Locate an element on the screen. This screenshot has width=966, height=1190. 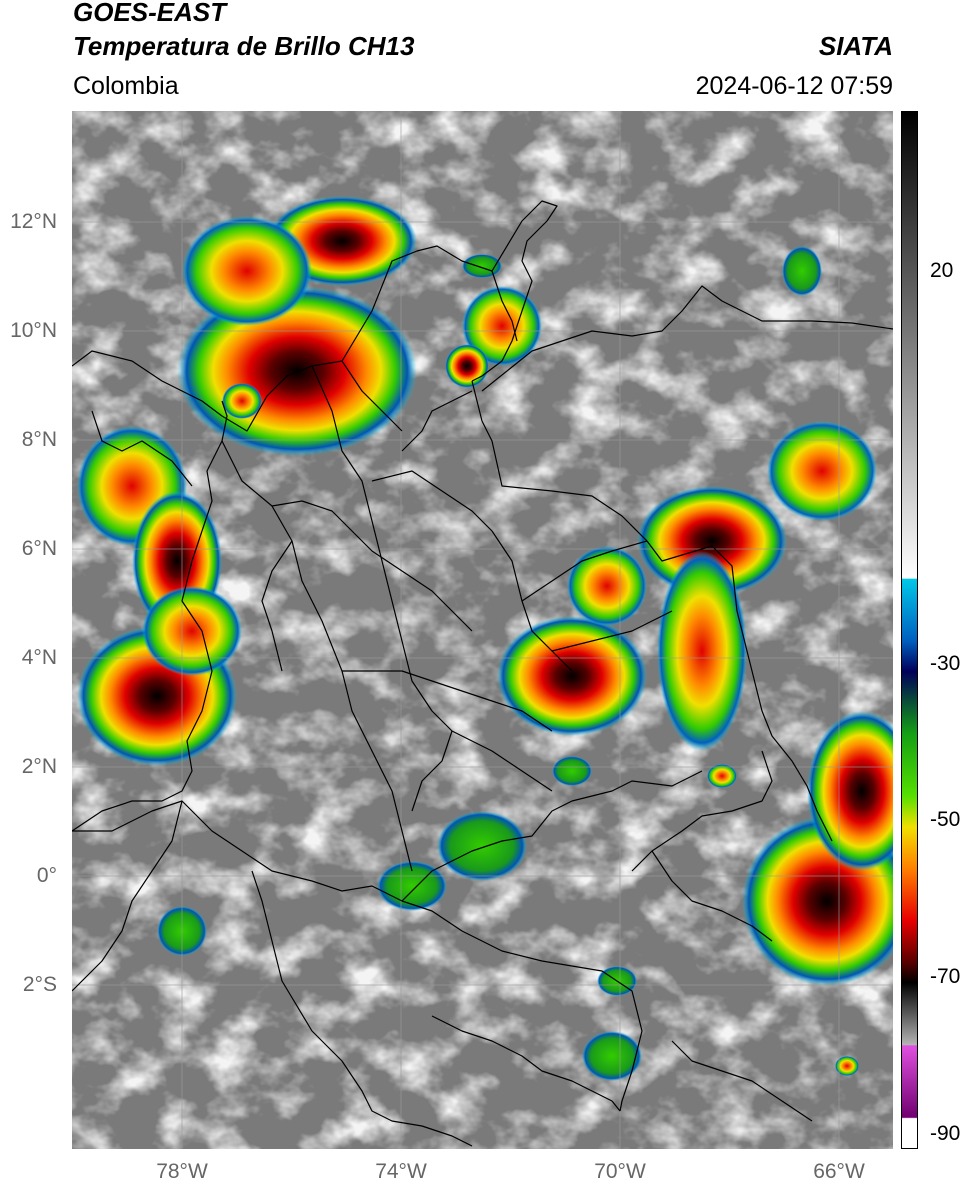
colorbar-label: 20 is located at coordinates (942, 270).